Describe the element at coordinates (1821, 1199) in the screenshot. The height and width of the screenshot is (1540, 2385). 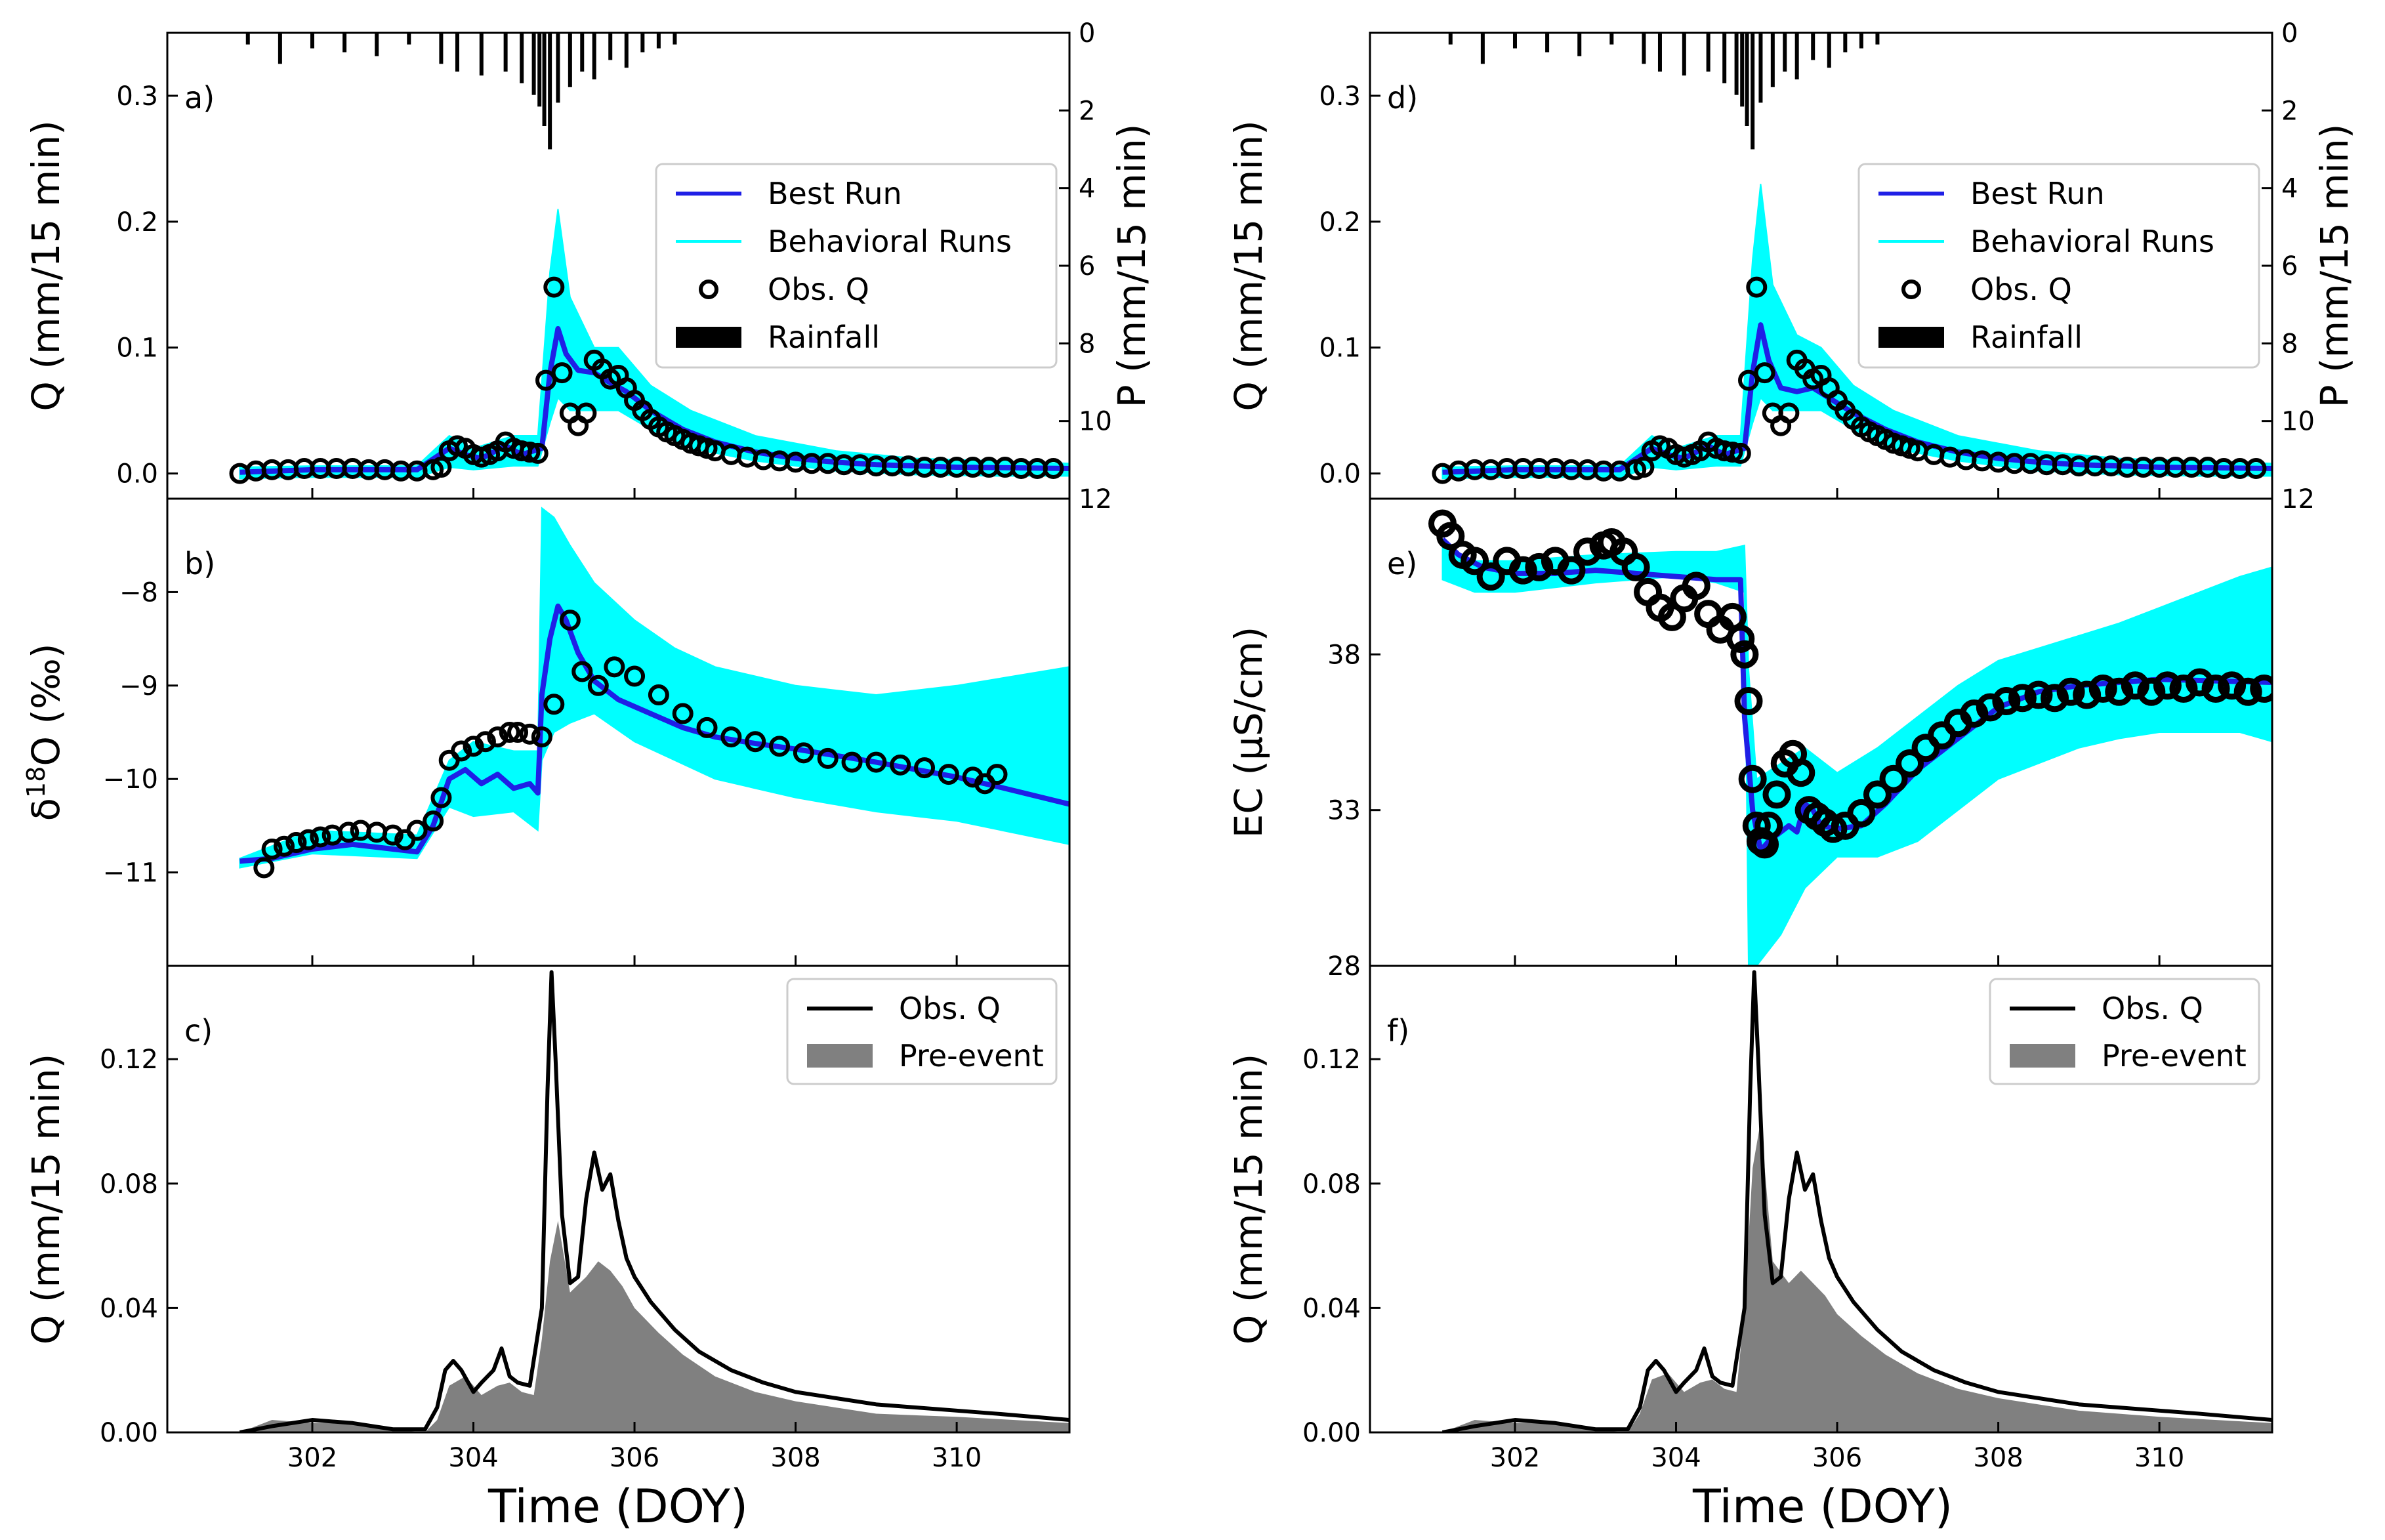
I see `axes-frame-f` at that location.